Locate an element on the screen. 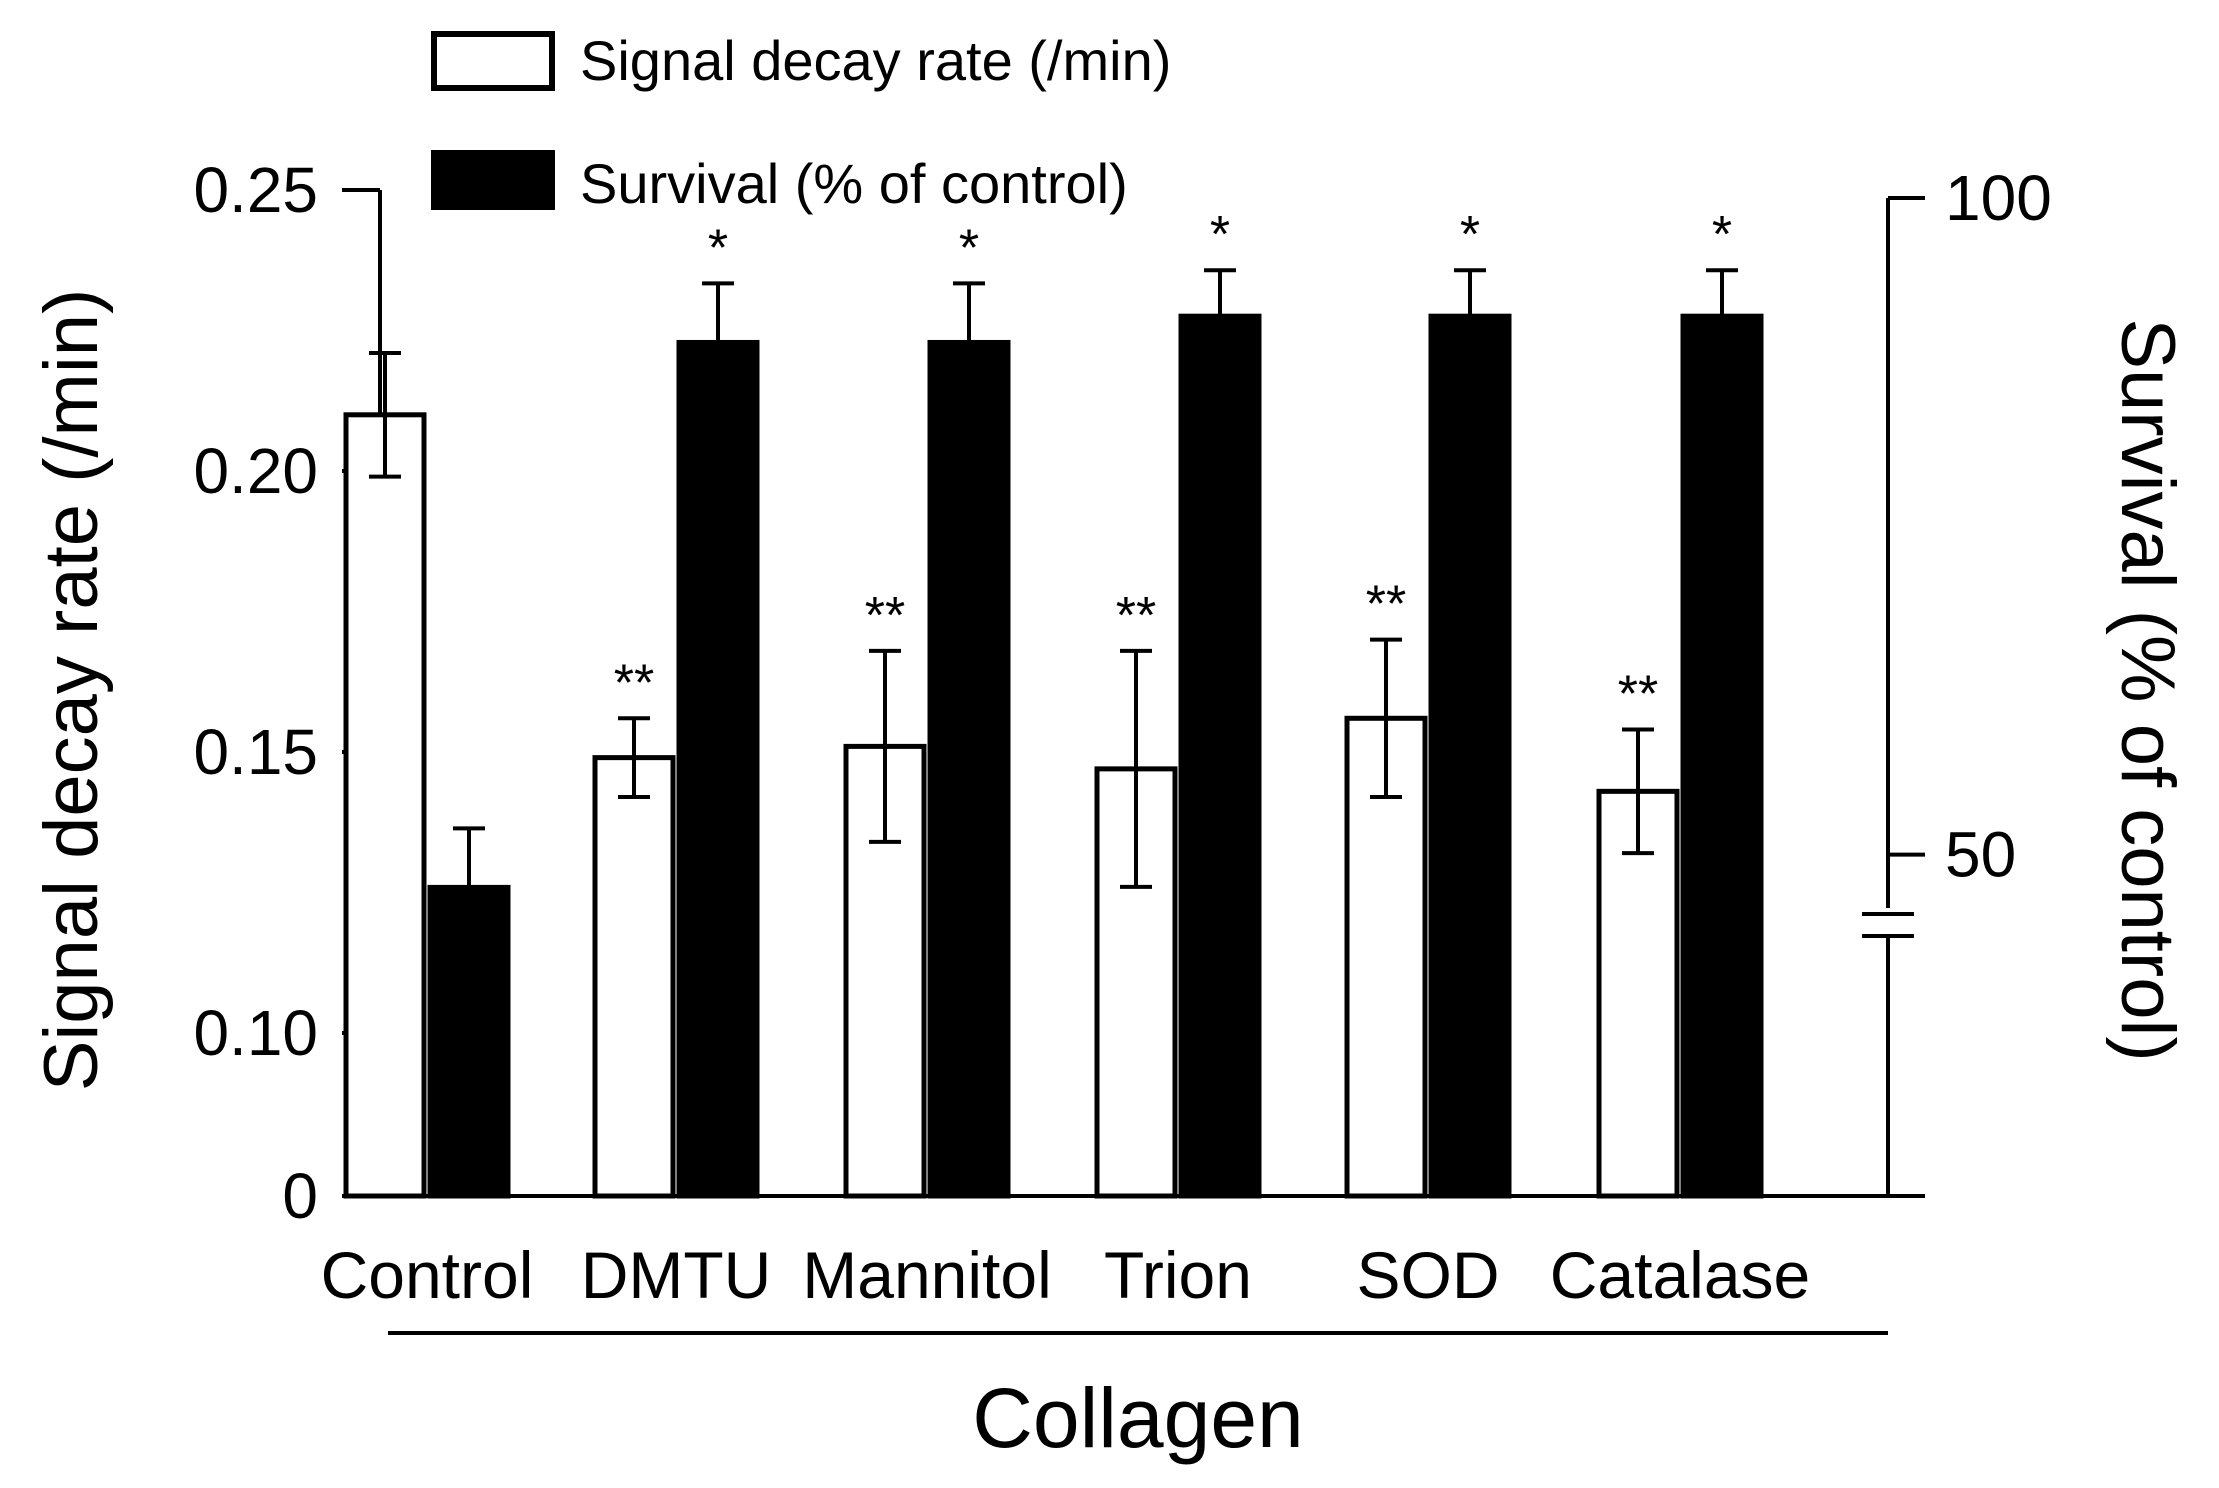 Image resolution: width=2219 pixels, height=1488 pixels. left-axis-ticks: 0 0.10 0.15 0.20 0.25 is located at coordinates (286, 693).